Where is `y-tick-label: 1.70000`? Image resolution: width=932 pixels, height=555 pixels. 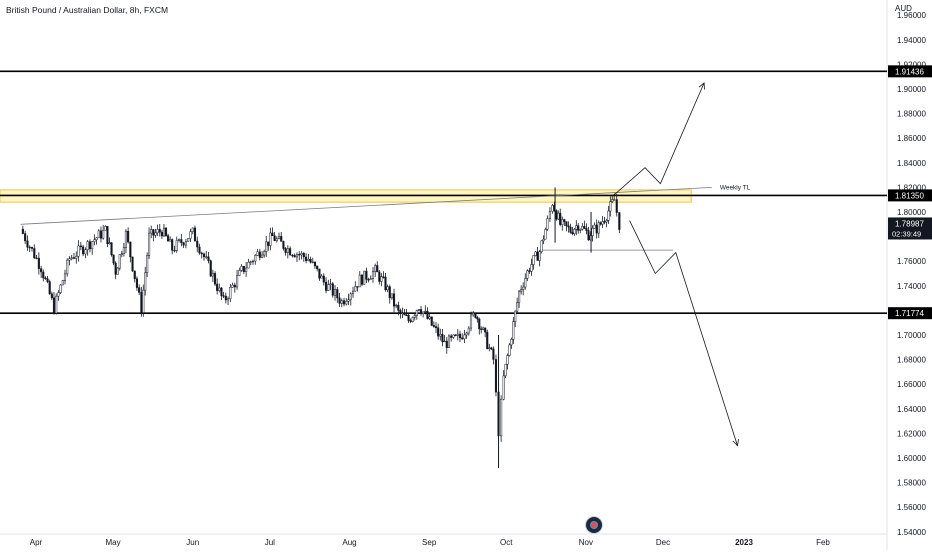 y-tick-label: 1.70000 is located at coordinates (911, 335).